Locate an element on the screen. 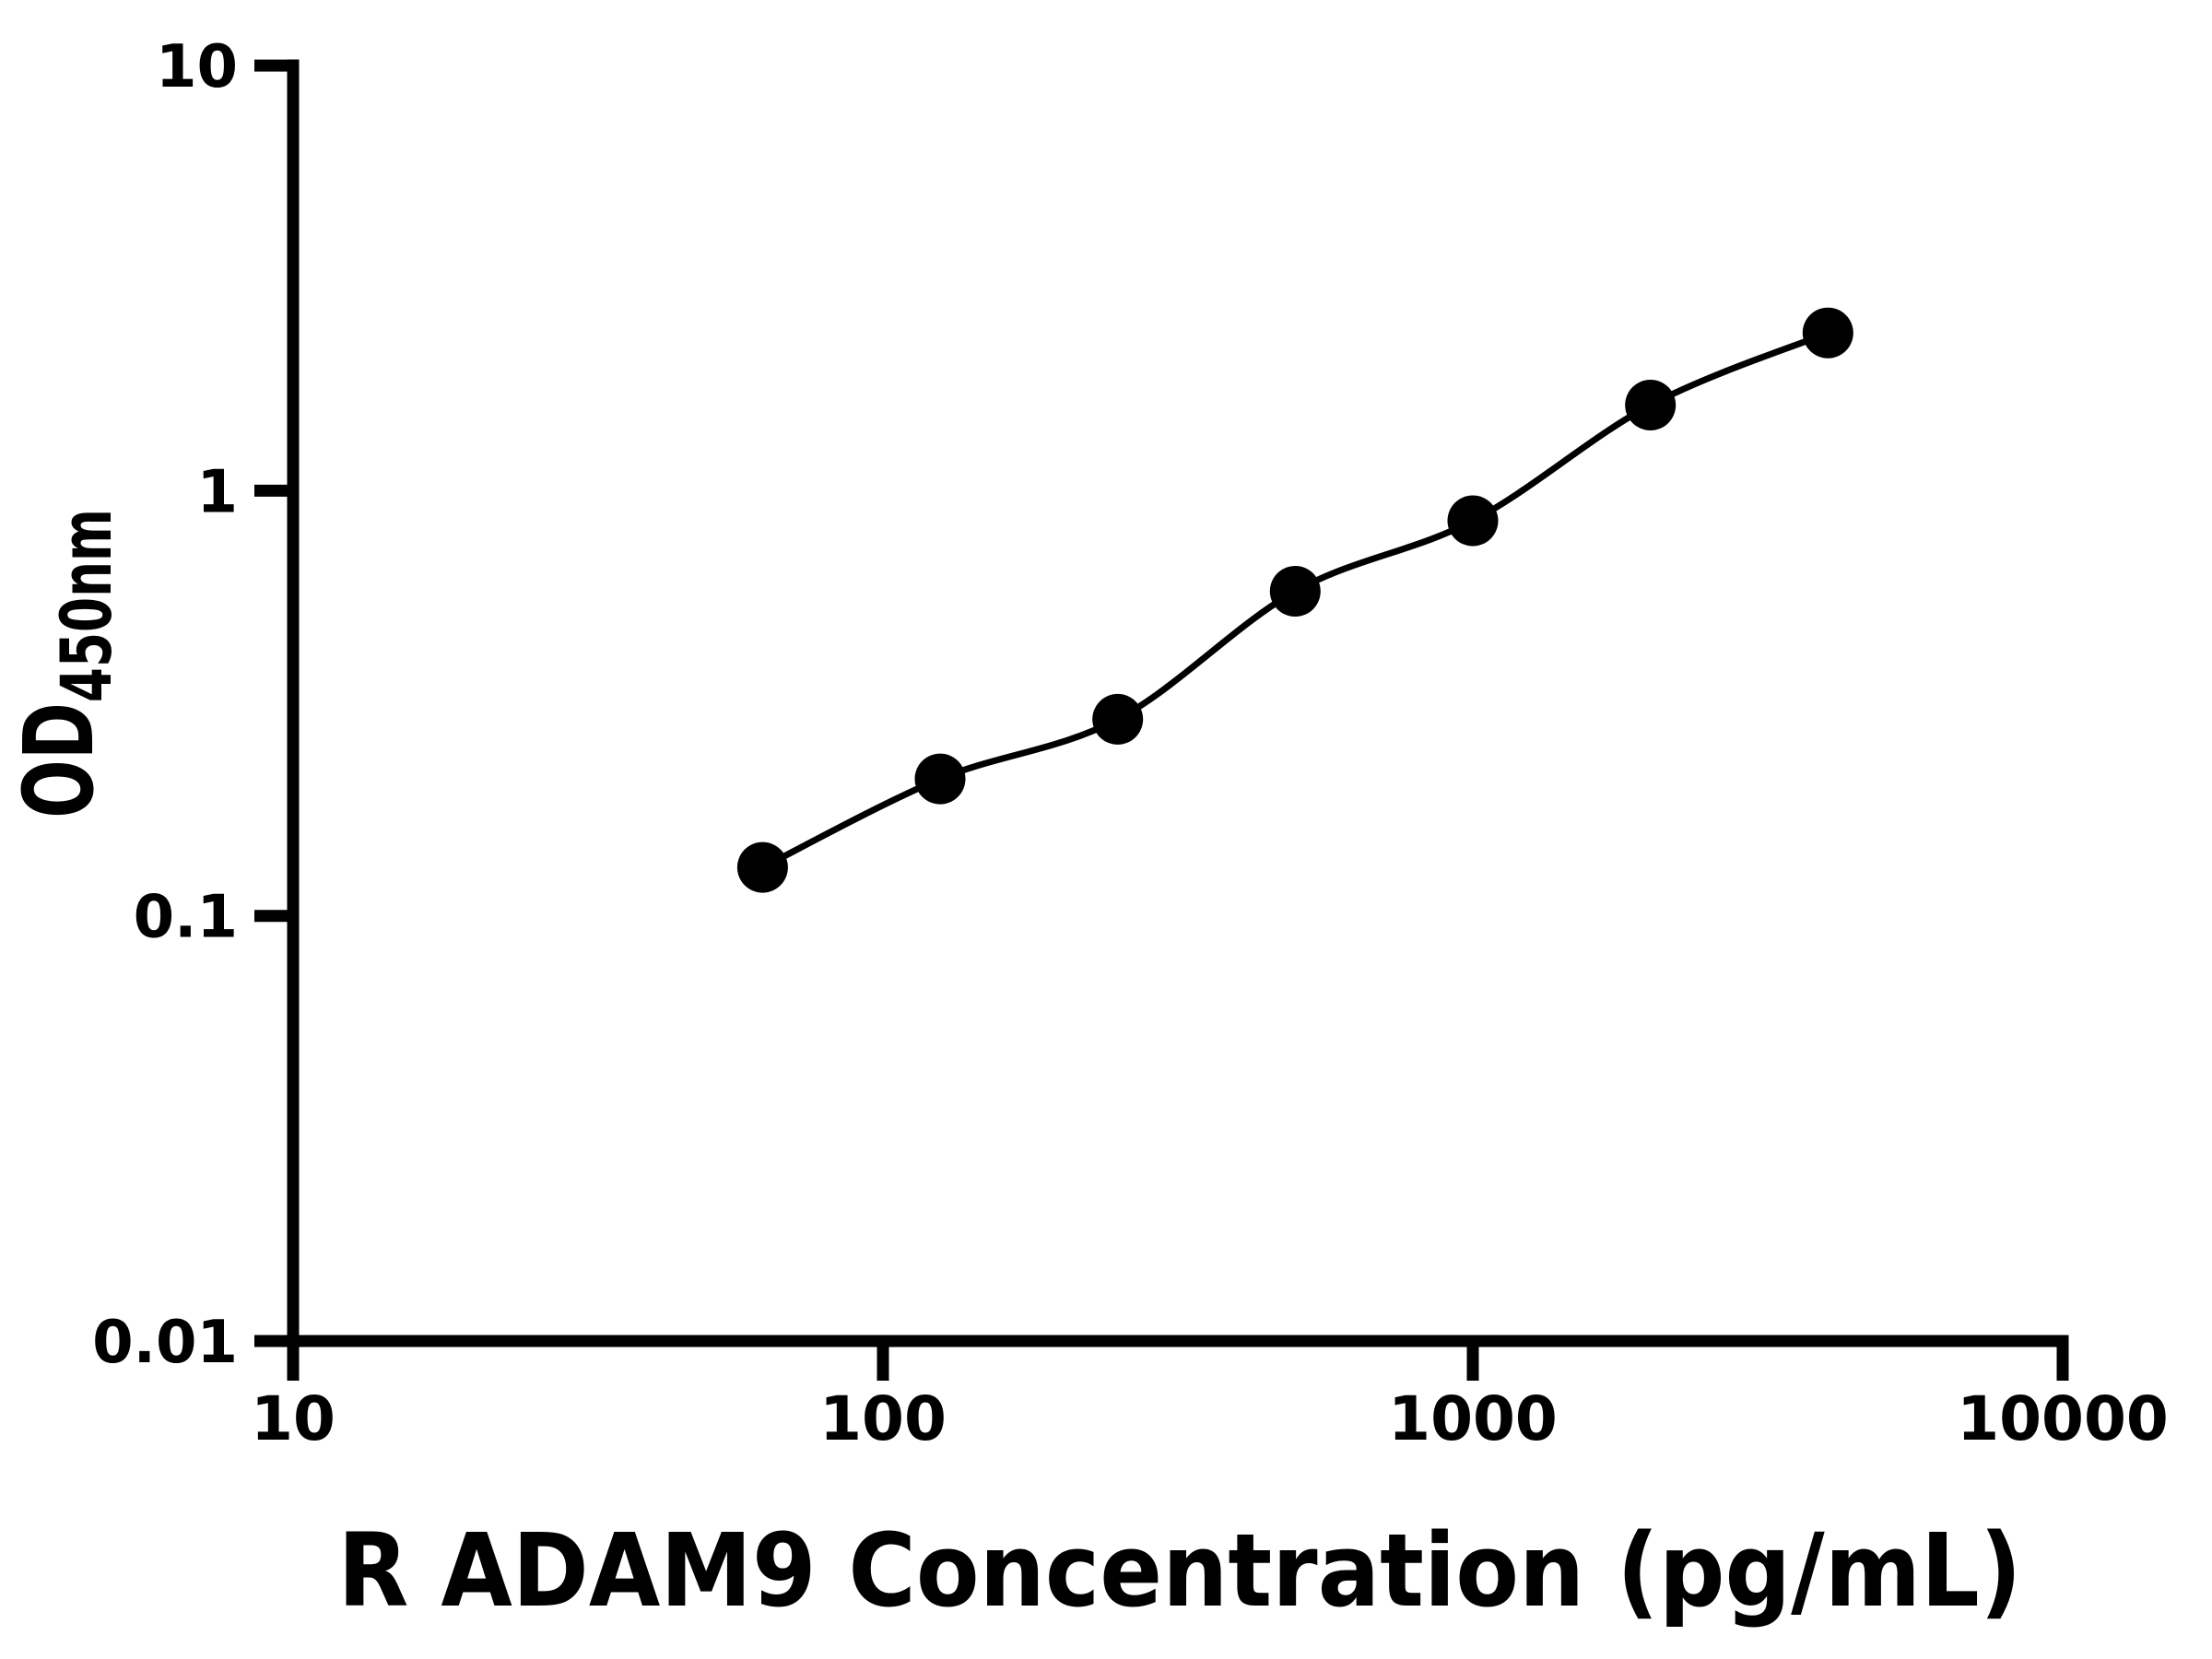 This screenshot has width=2212, height=1659. x-tick-label: 10 is located at coordinates (293, 1418).